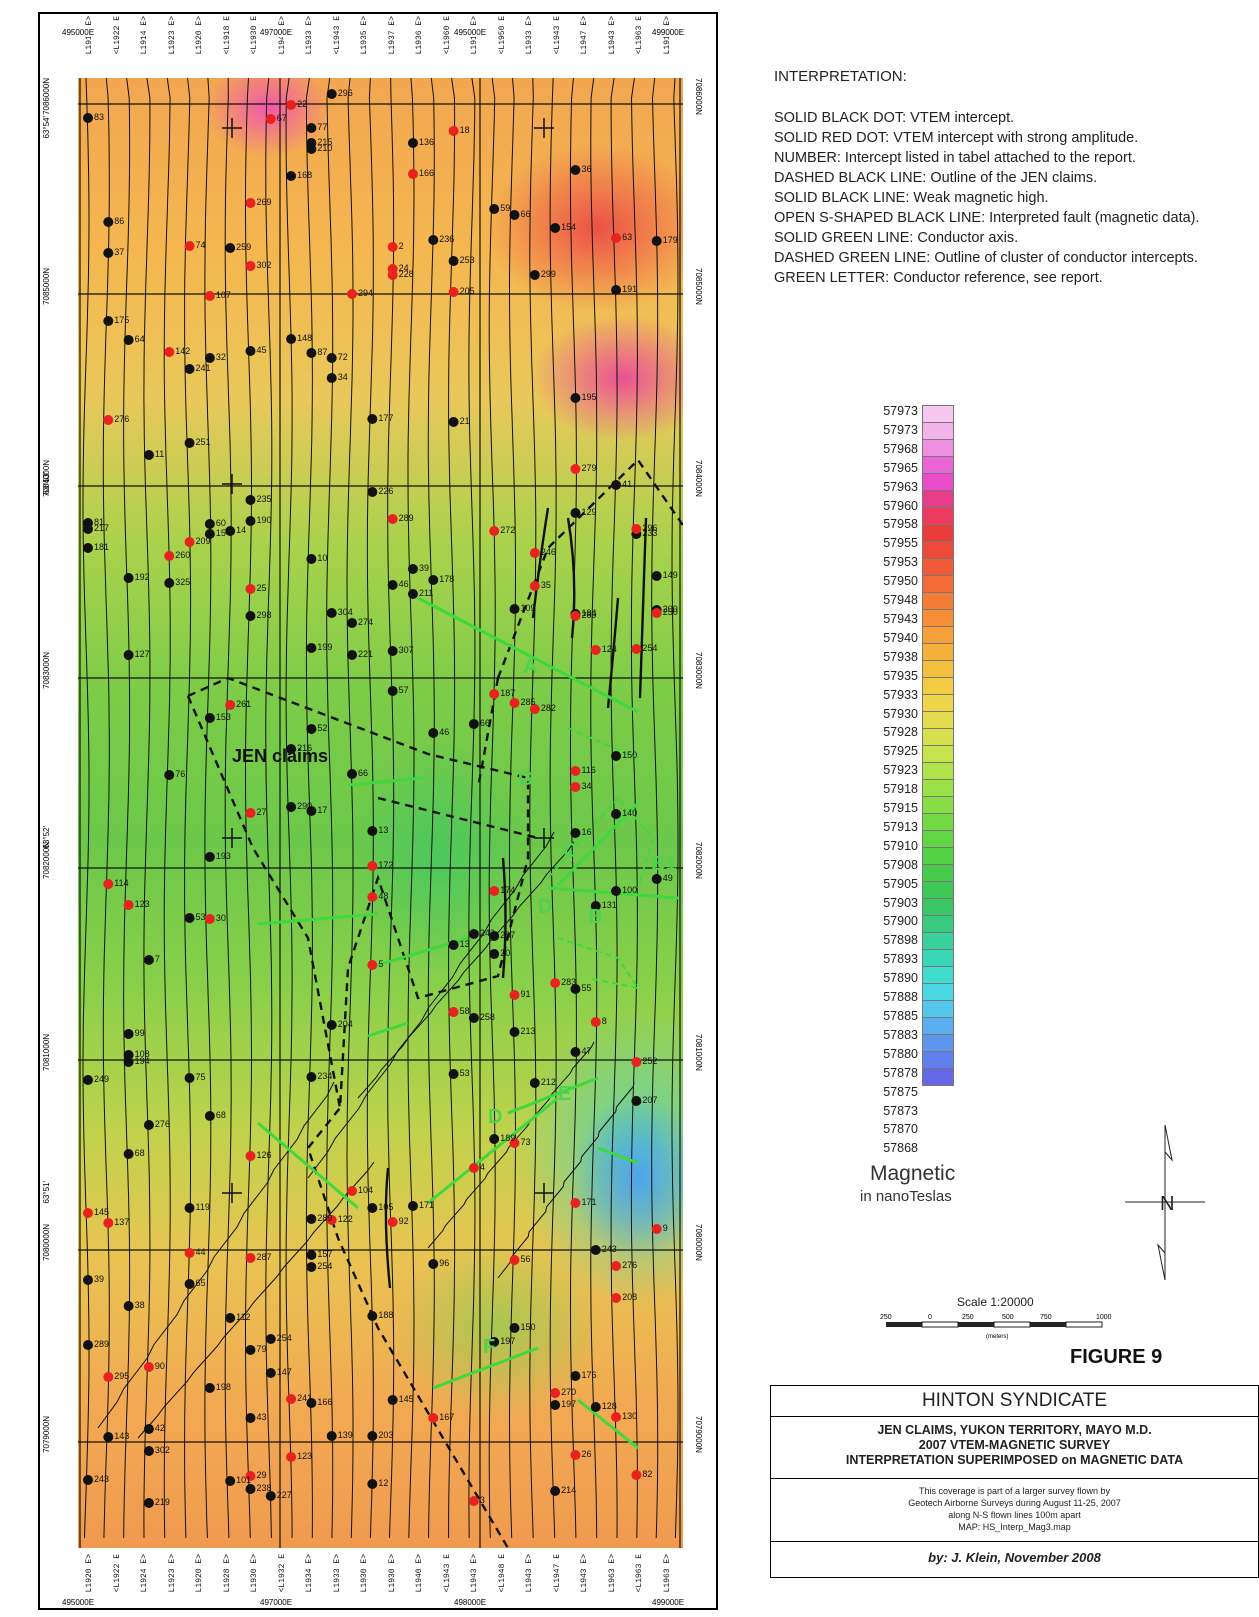 The image size is (1259, 1617). What do you see at coordinates (930, 1317) in the screenshot?
I see `scale-tick: 0` at bounding box center [930, 1317].